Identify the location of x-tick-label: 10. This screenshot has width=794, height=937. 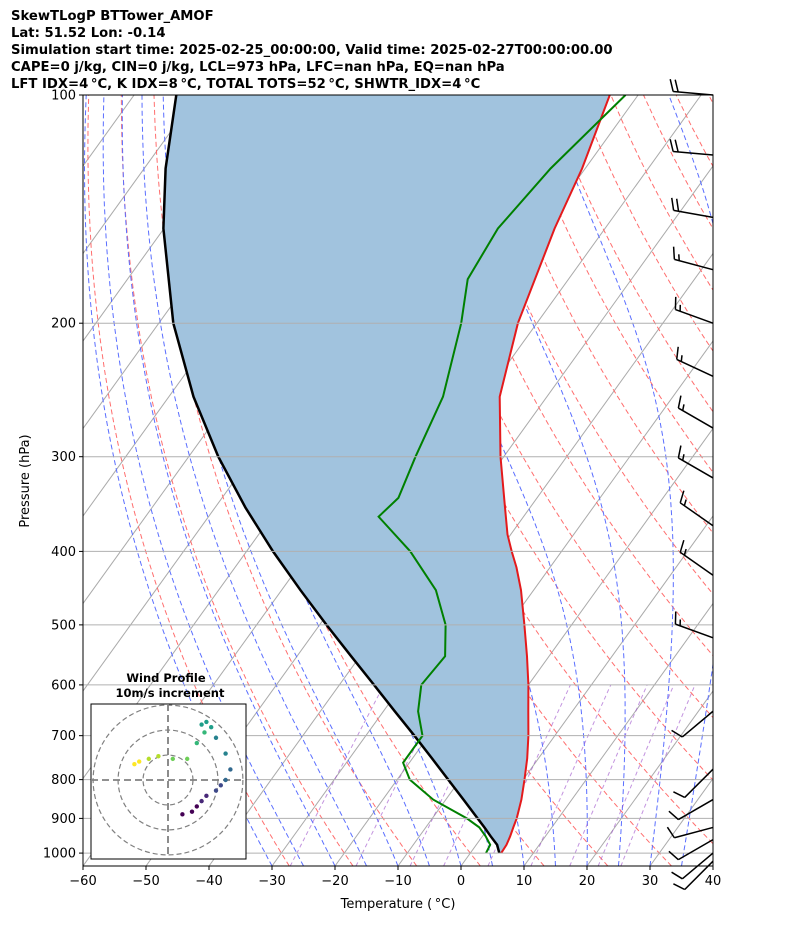
(524, 881).